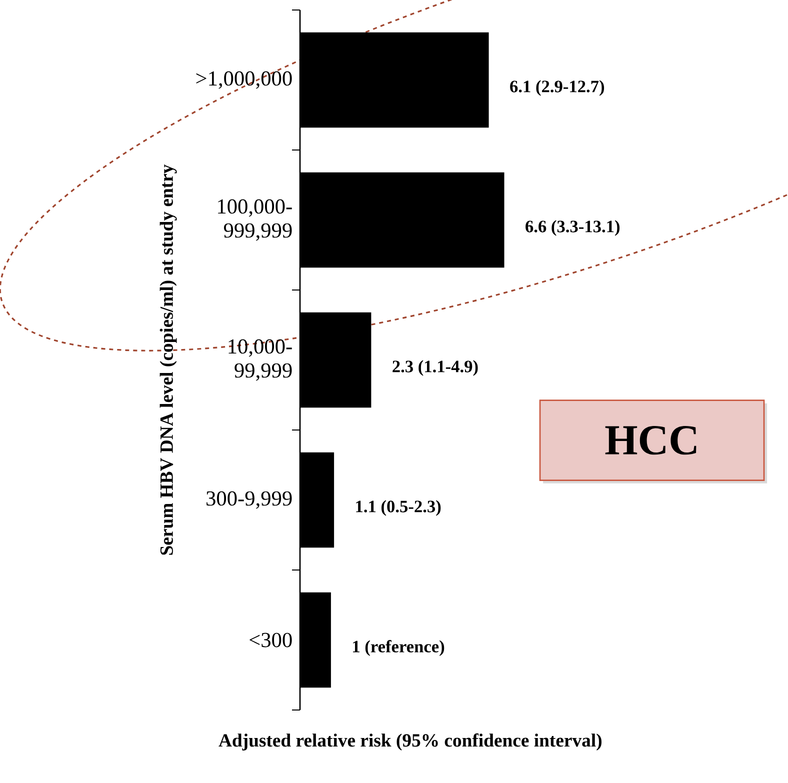  What do you see at coordinates (271, 640) in the screenshot?
I see `y-tick-label: <300` at bounding box center [271, 640].